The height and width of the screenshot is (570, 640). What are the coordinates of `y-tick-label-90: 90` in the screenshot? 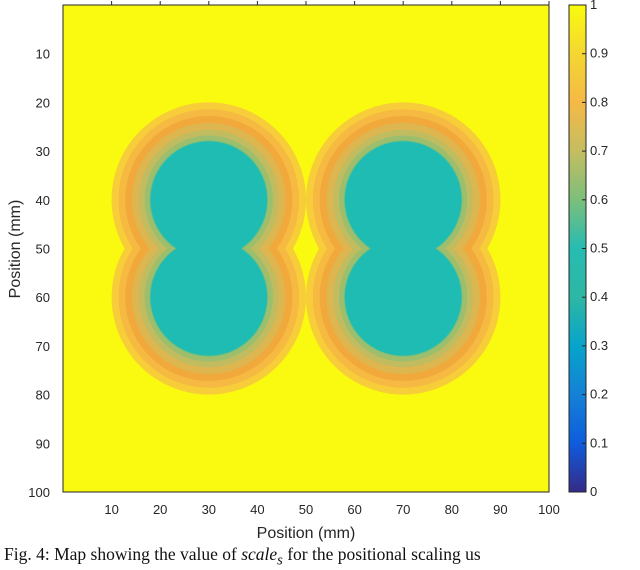 It's located at (43, 443).